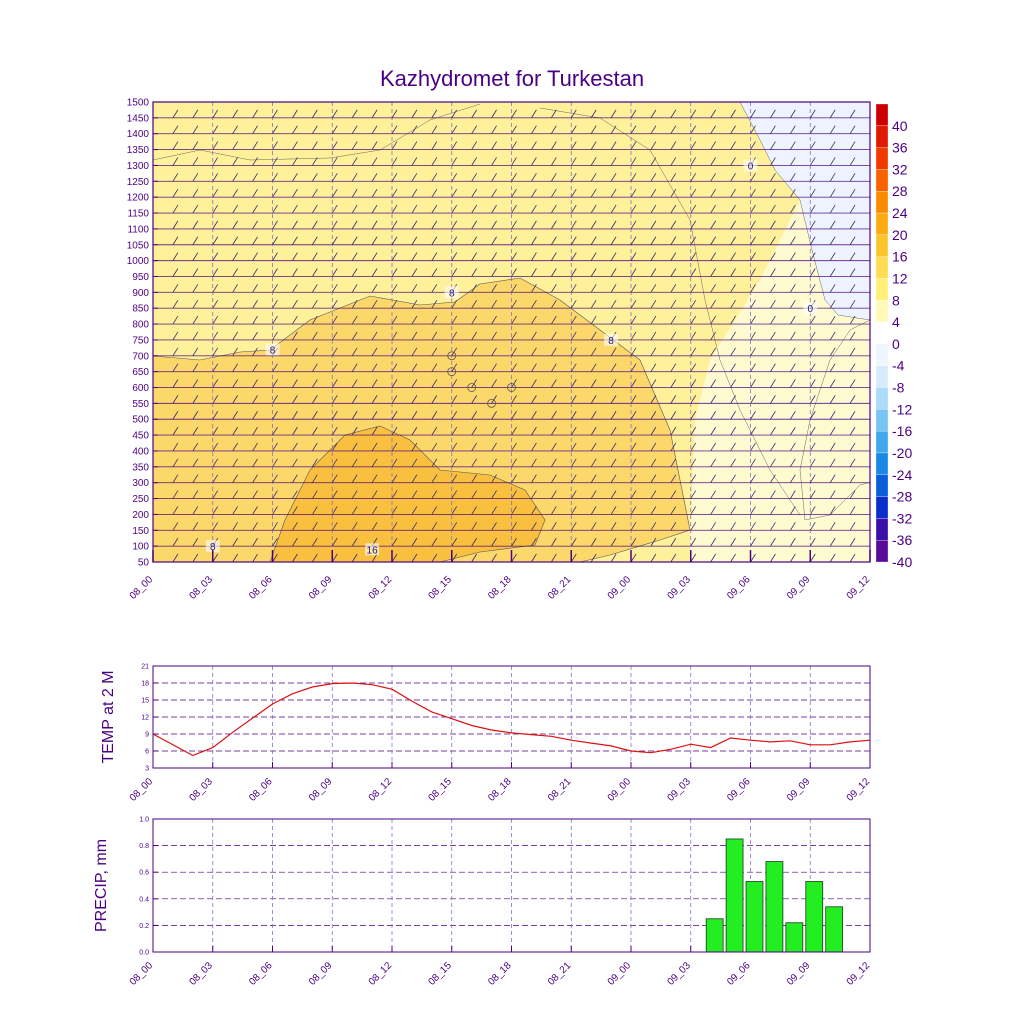  What do you see at coordinates (896, 300) in the screenshot?
I see `colorbar-label: 8` at bounding box center [896, 300].